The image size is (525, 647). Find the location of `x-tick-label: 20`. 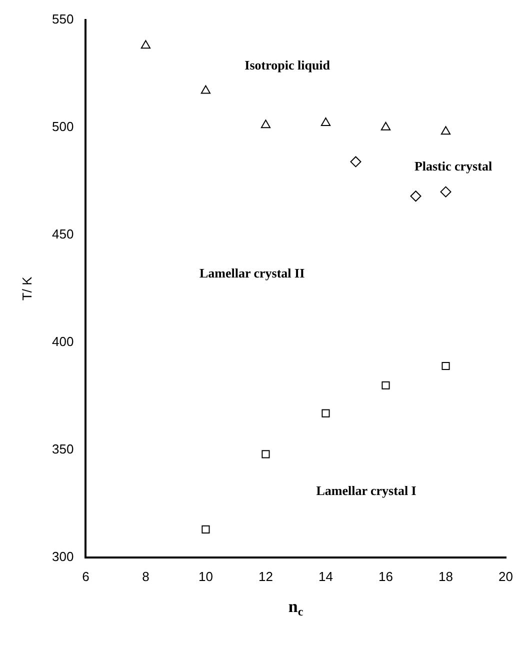

x-tick-label: 20 is located at coordinates (506, 576).